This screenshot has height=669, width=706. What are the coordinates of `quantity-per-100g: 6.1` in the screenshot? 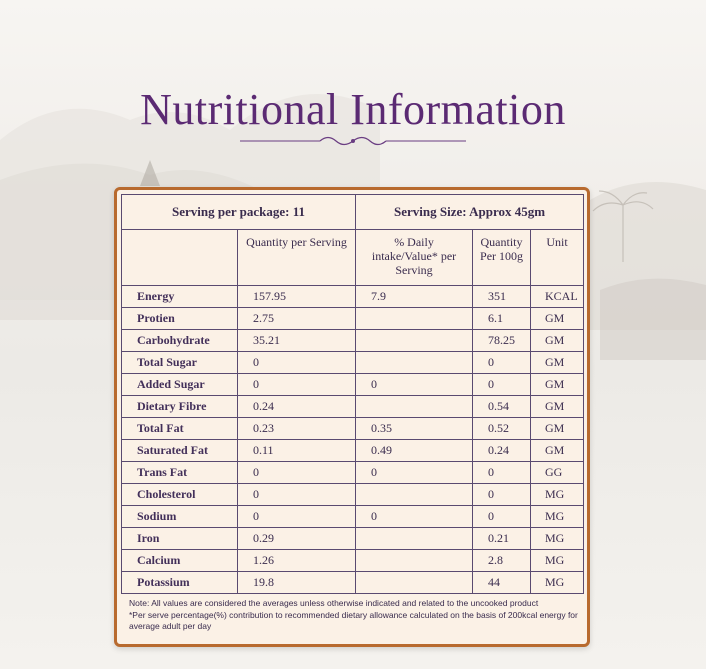 It's located at (502, 318).